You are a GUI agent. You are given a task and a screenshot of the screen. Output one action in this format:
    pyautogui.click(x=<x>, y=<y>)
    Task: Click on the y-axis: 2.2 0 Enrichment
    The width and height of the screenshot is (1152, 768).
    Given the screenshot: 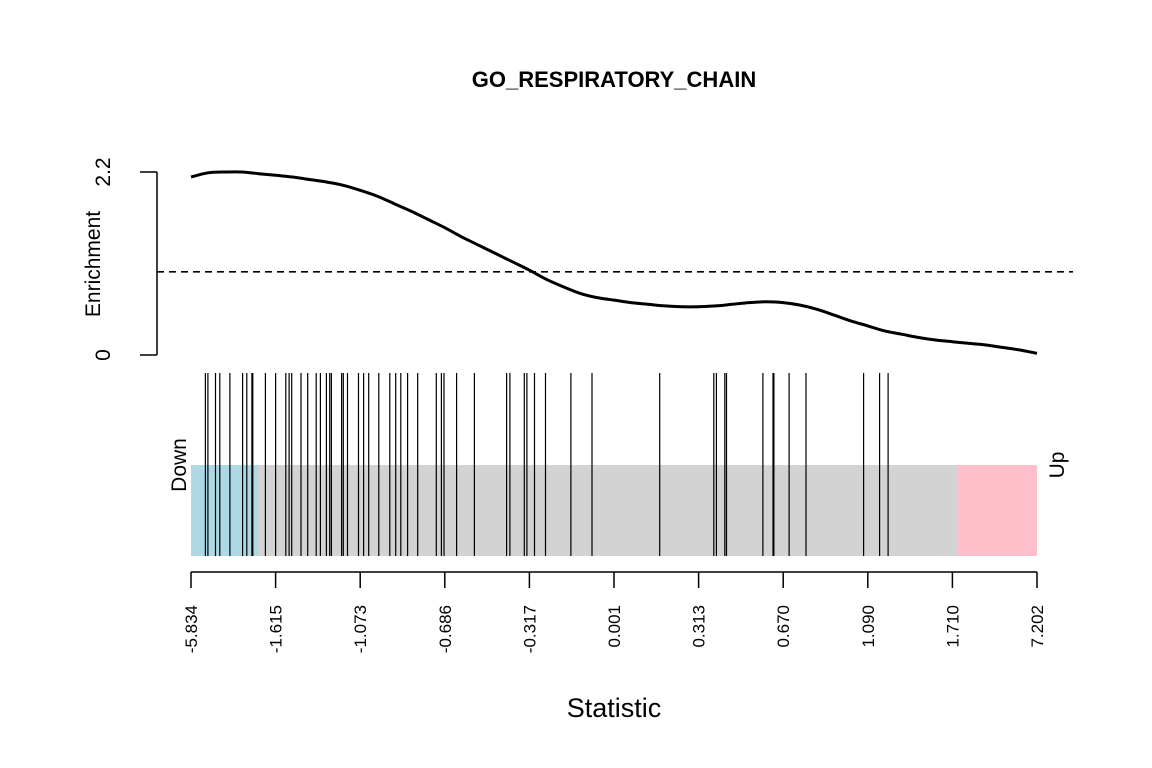 What is the action you would take?
    pyautogui.click(x=120, y=259)
    